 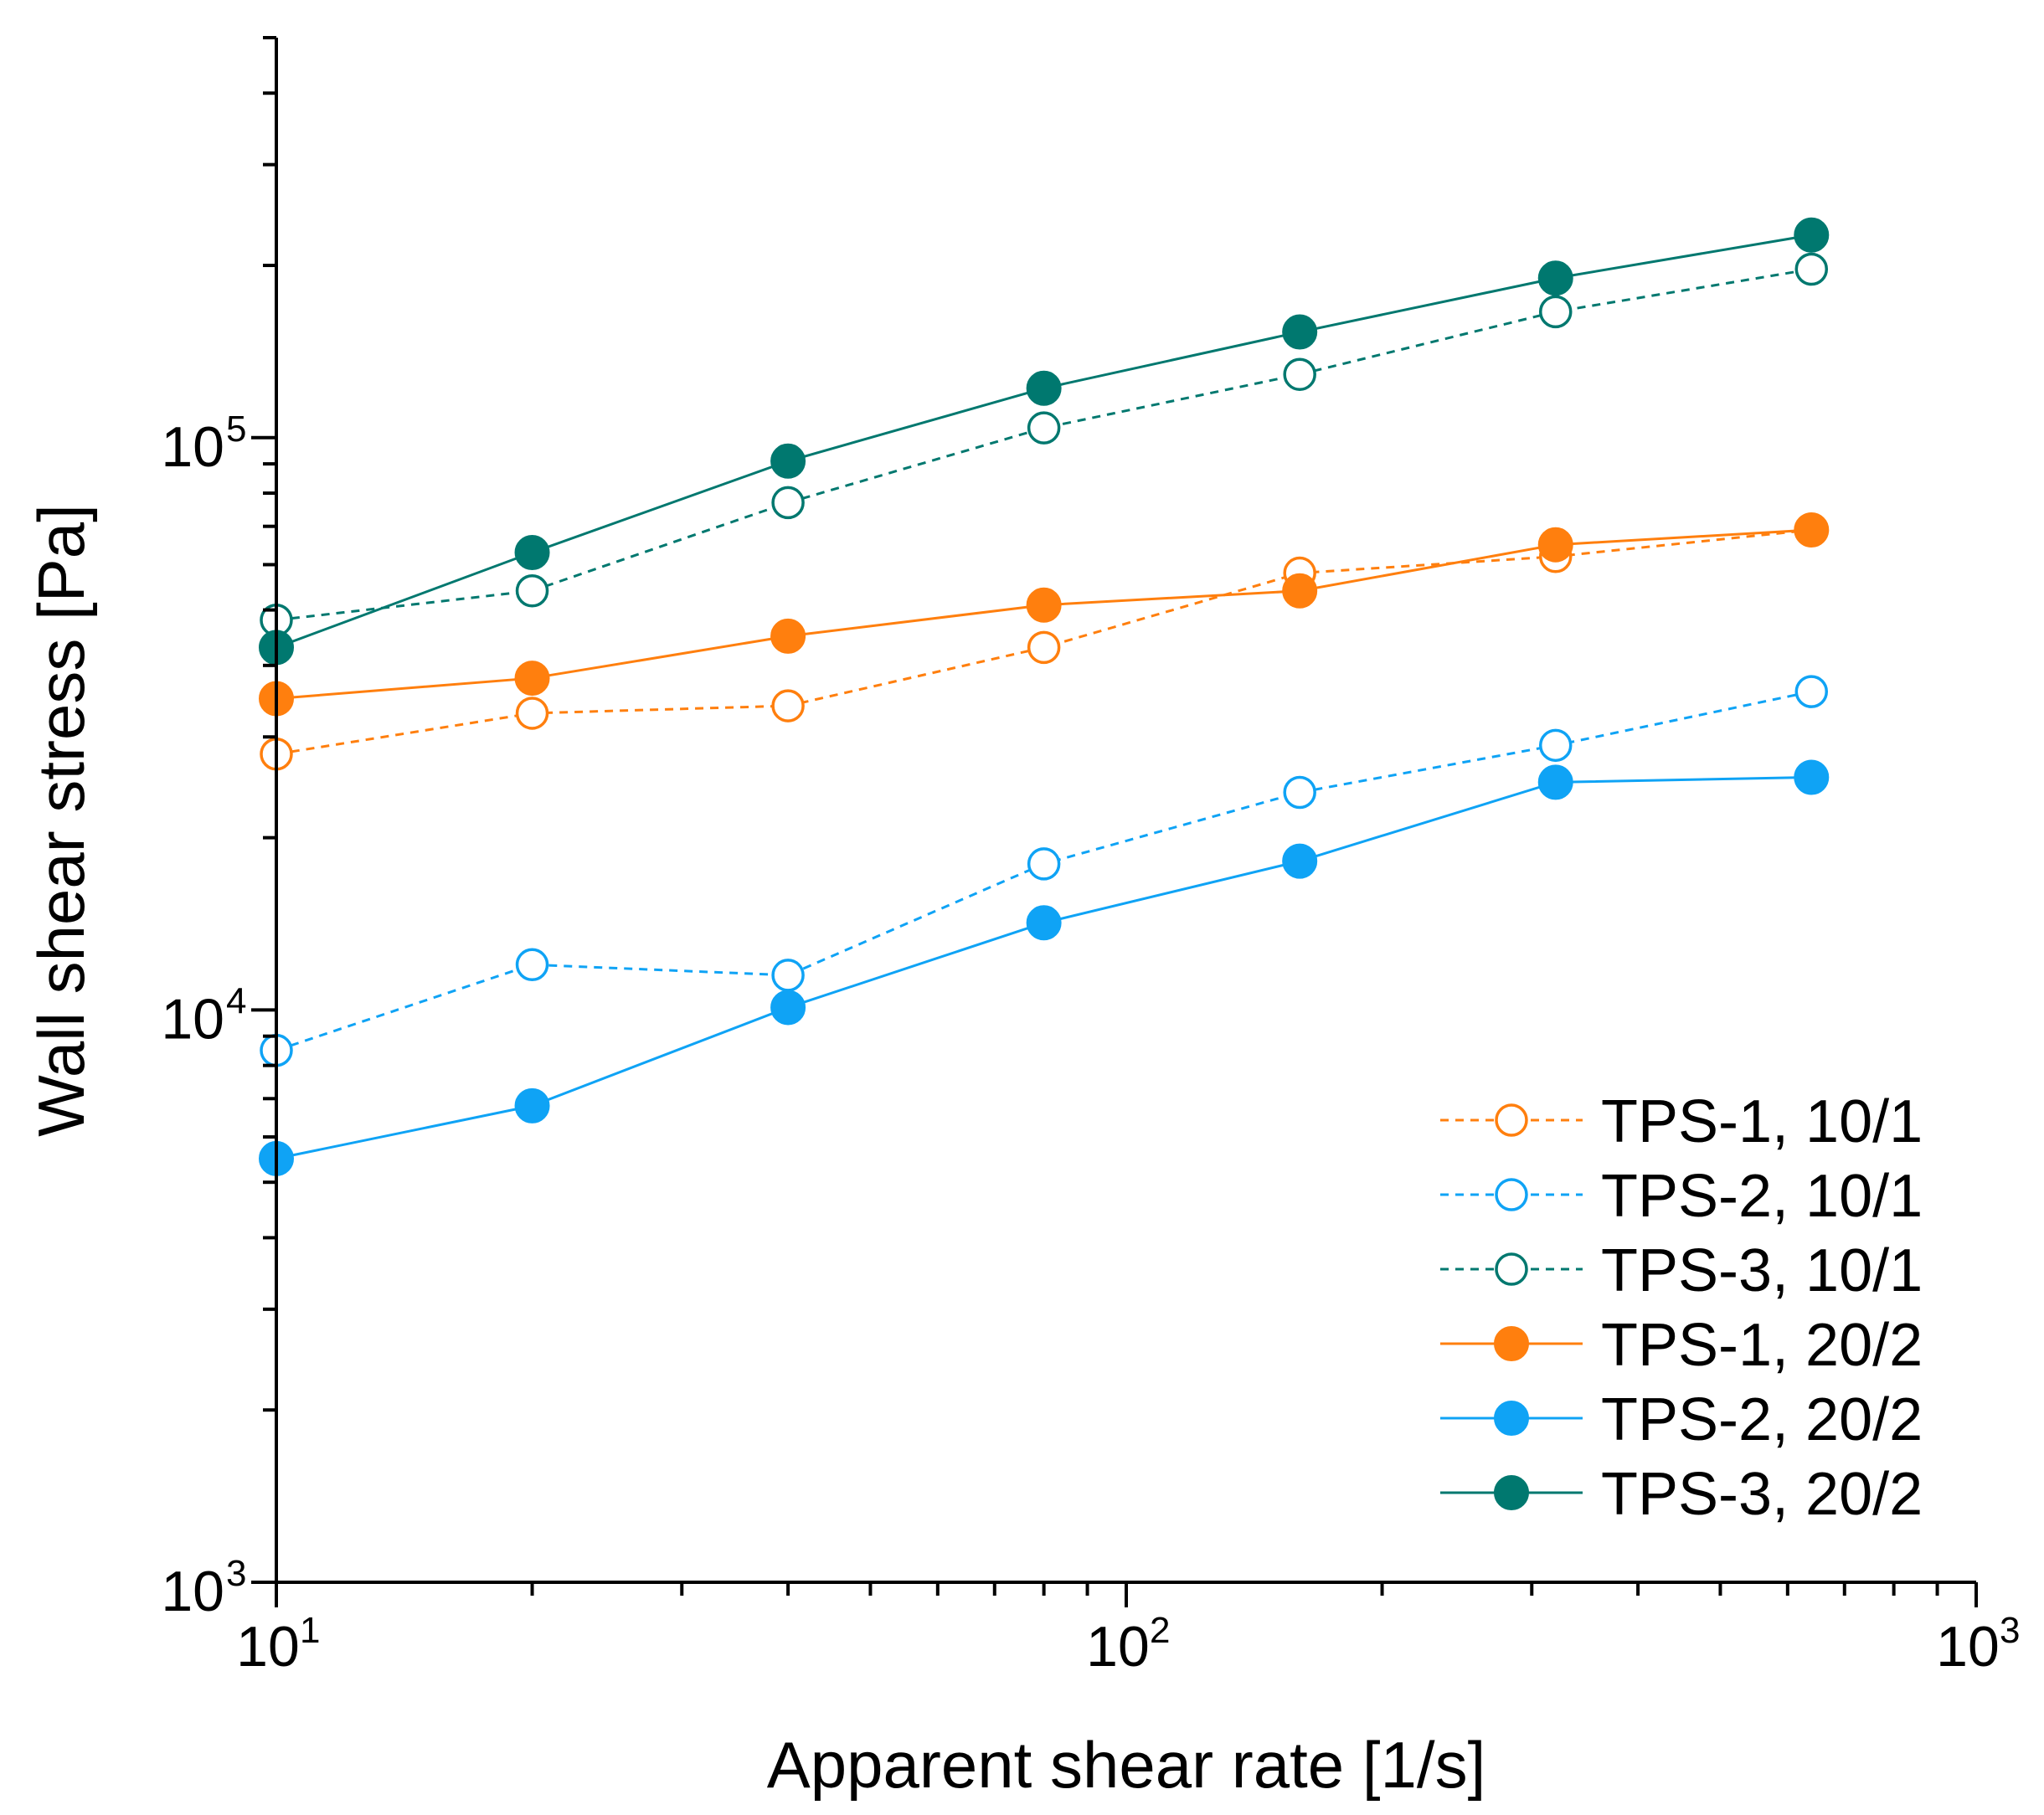 What do you see at coordinates (236, 1573) in the screenshot?
I see `y-tick-exponent: 3` at bounding box center [236, 1573].